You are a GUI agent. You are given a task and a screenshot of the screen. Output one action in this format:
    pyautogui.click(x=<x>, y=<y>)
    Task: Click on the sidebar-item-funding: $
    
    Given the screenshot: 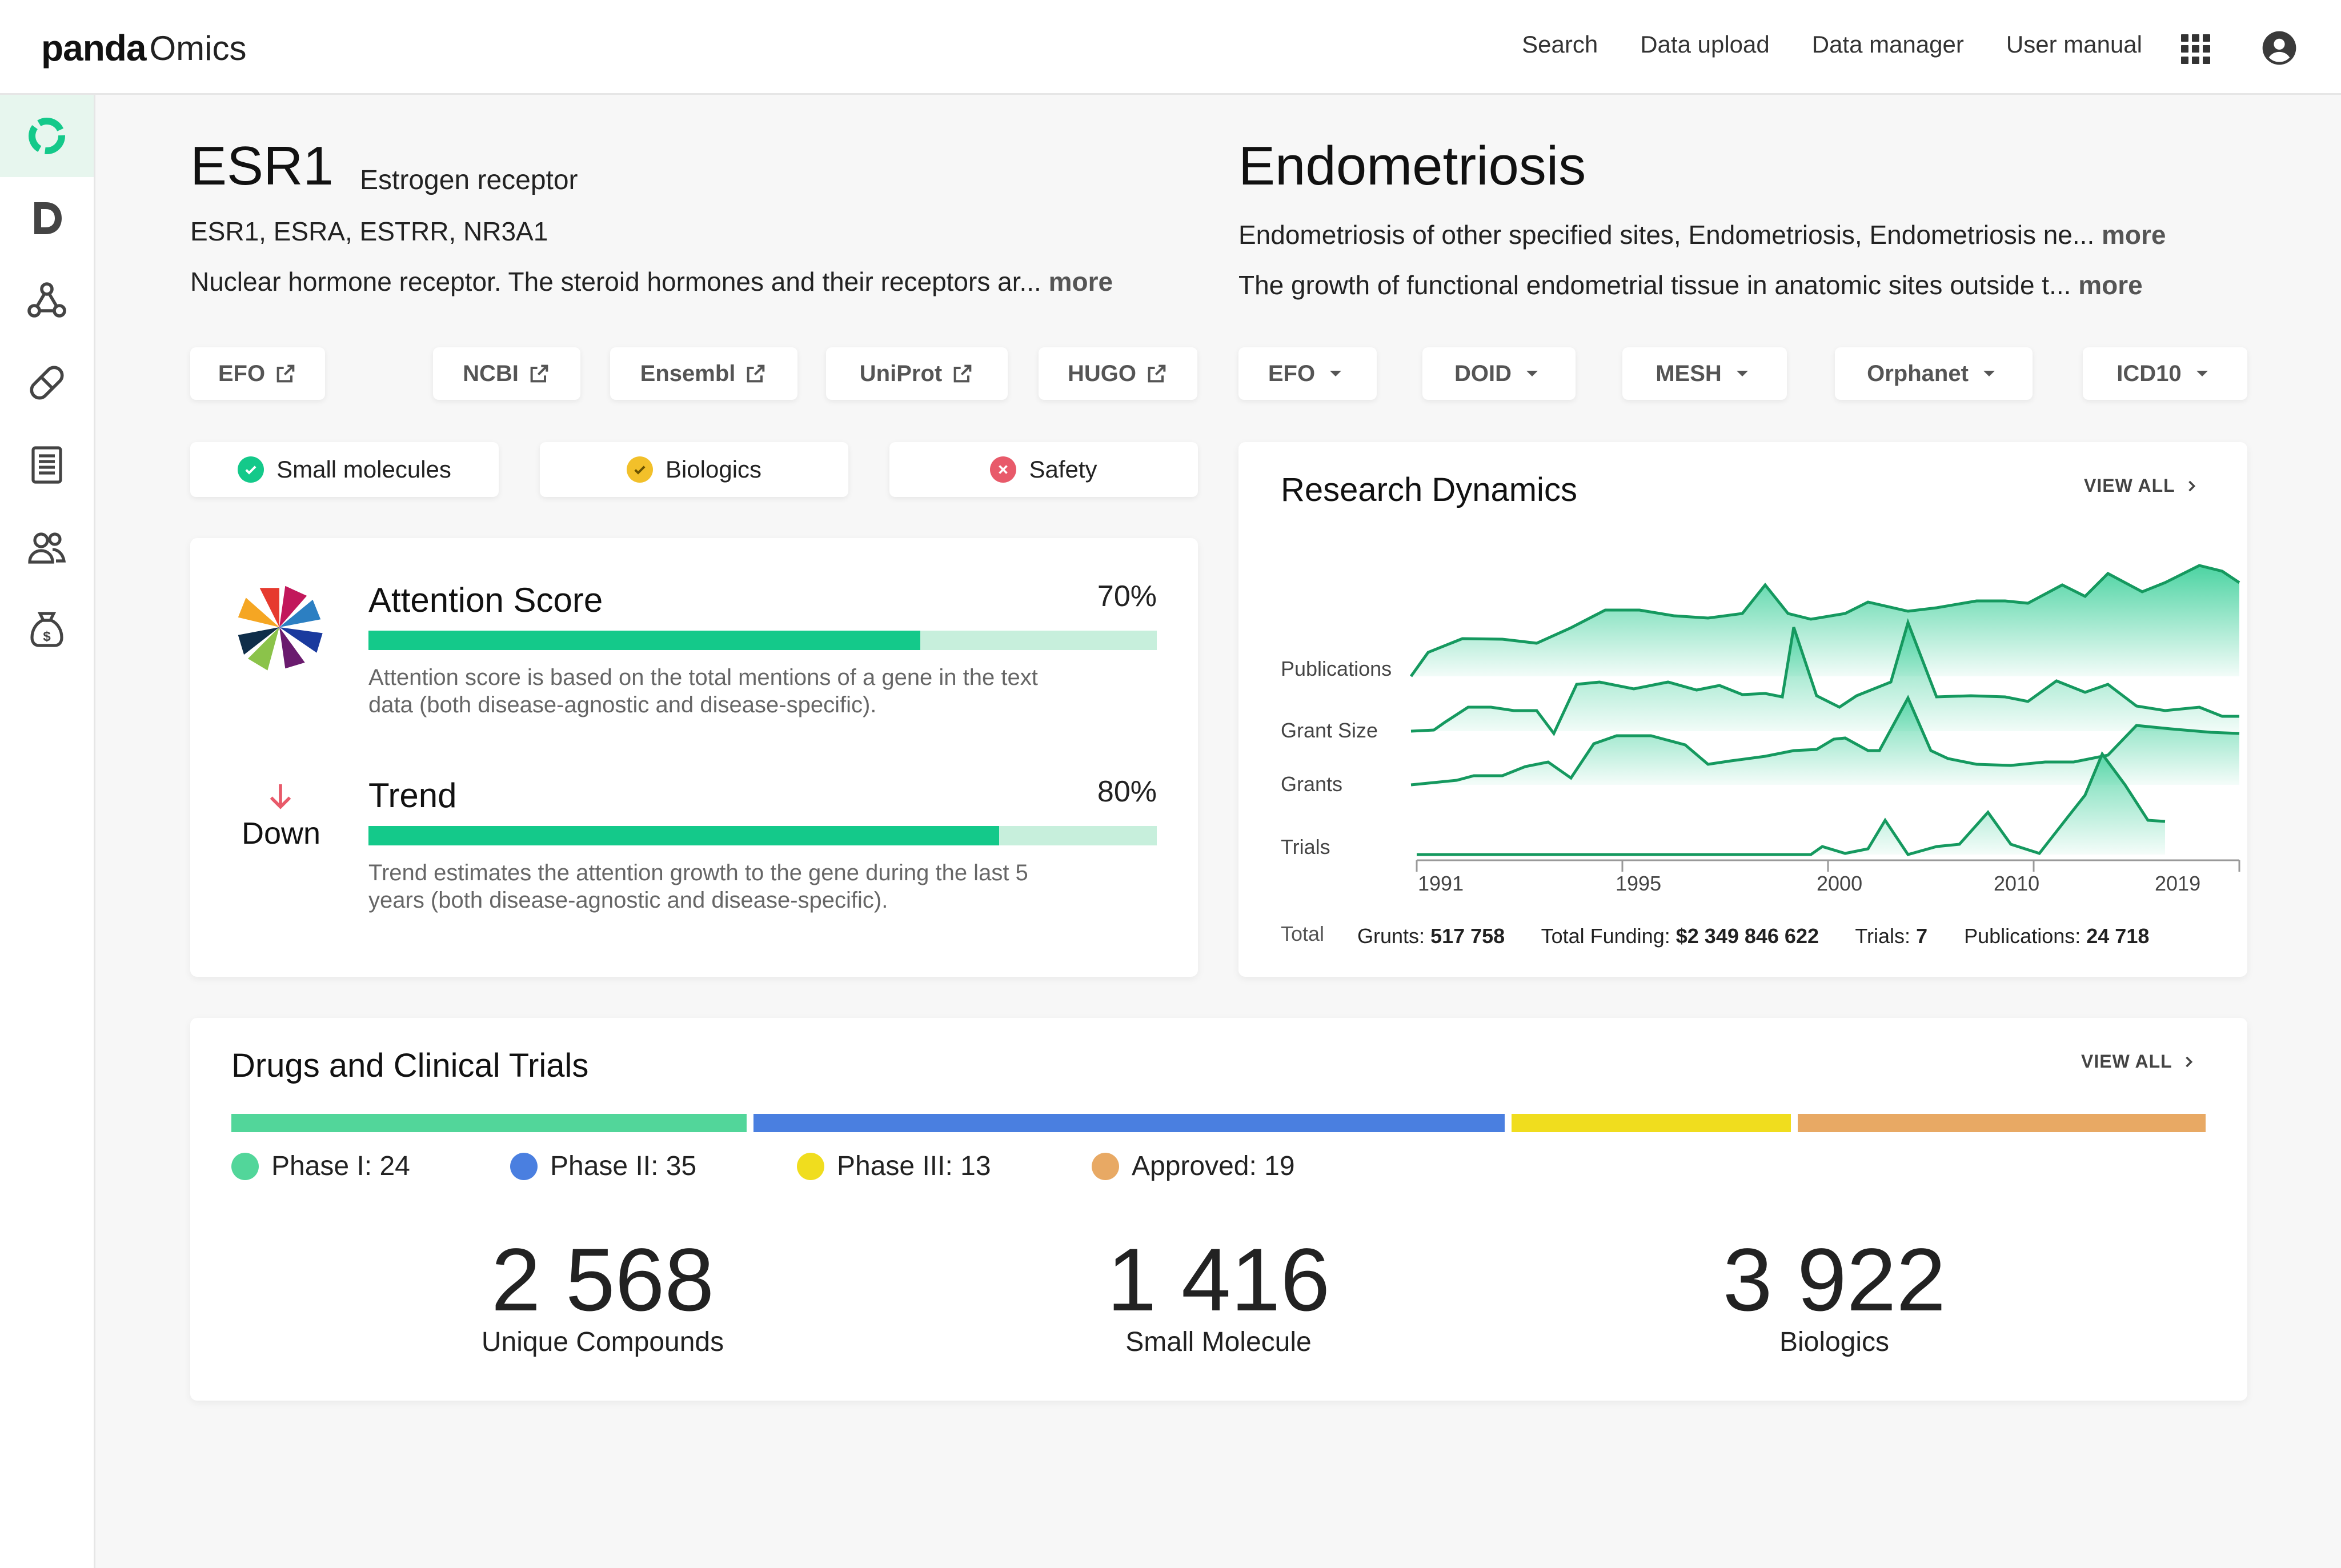 What is the action you would take?
    pyautogui.click(x=47, y=629)
    